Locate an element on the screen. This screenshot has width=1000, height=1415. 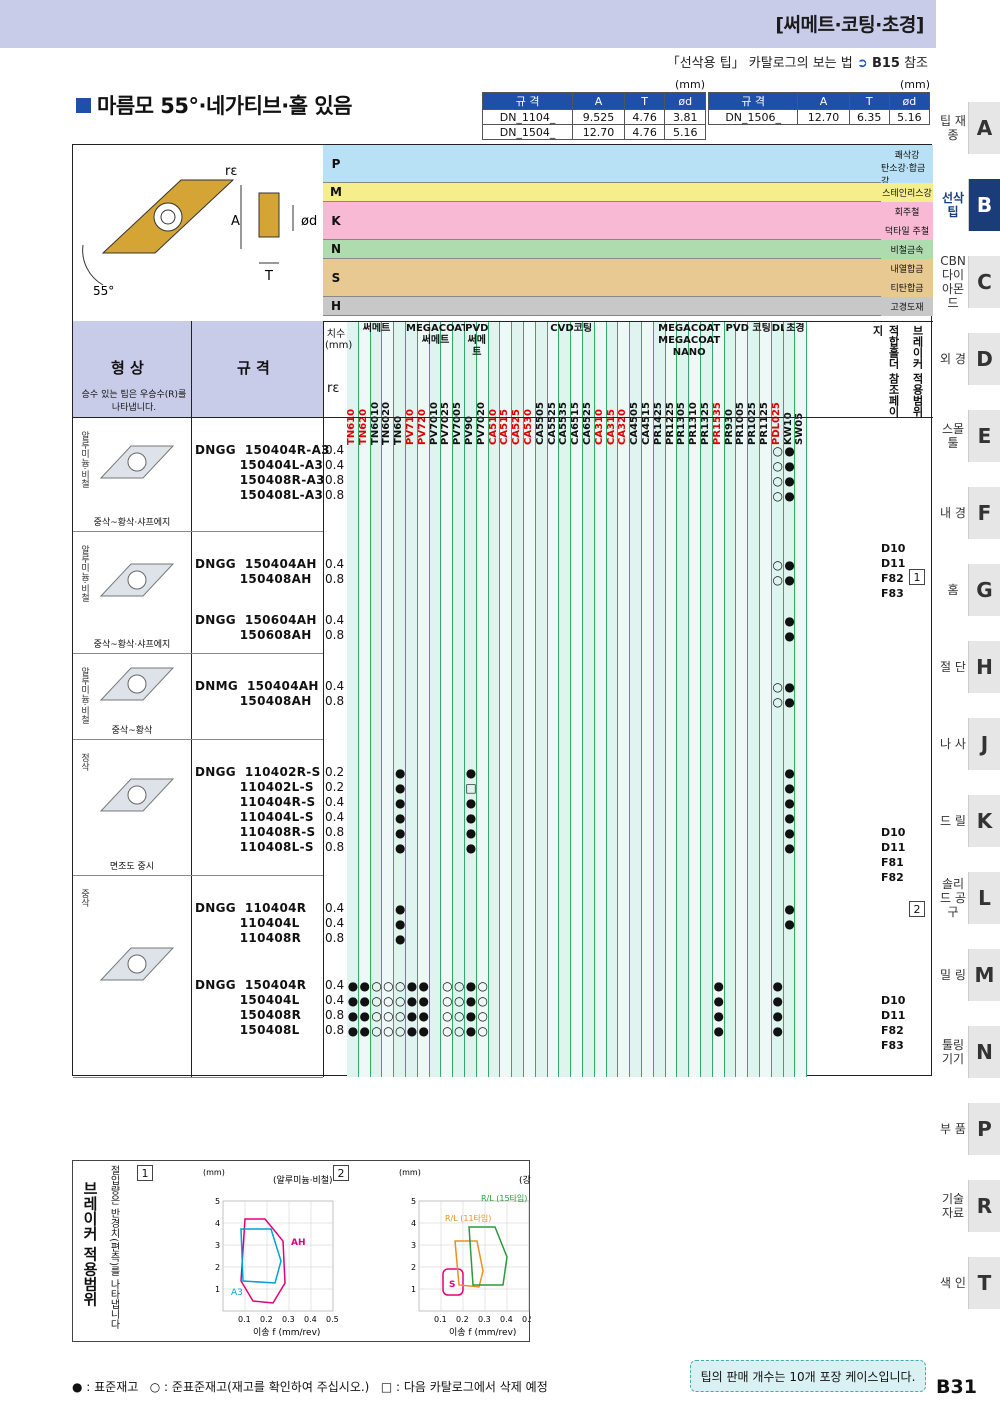
product-model: DNGG 150404R is located at coordinates (251, 985).